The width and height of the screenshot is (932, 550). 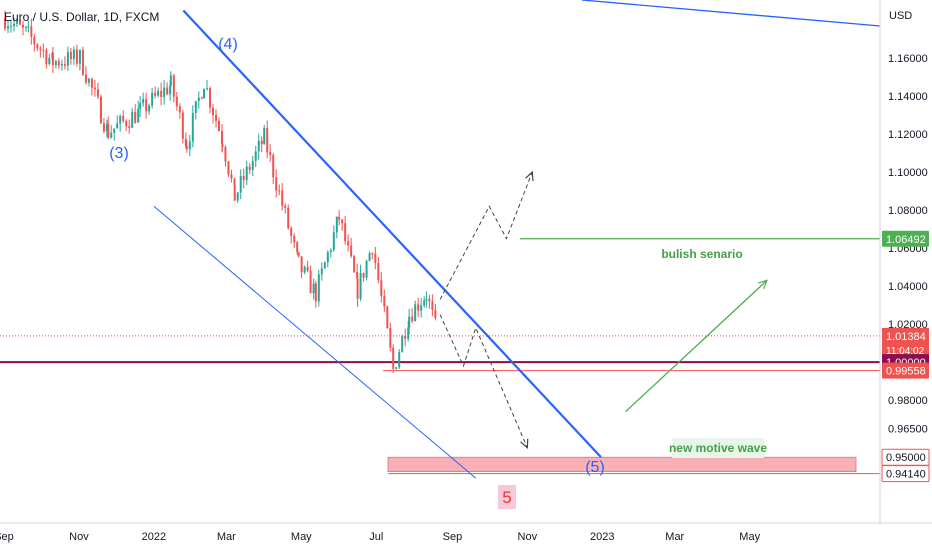 What do you see at coordinates (595, 467) in the screenshot?
I see `wave-5-label: (5)` at bounding box center [595, 467].